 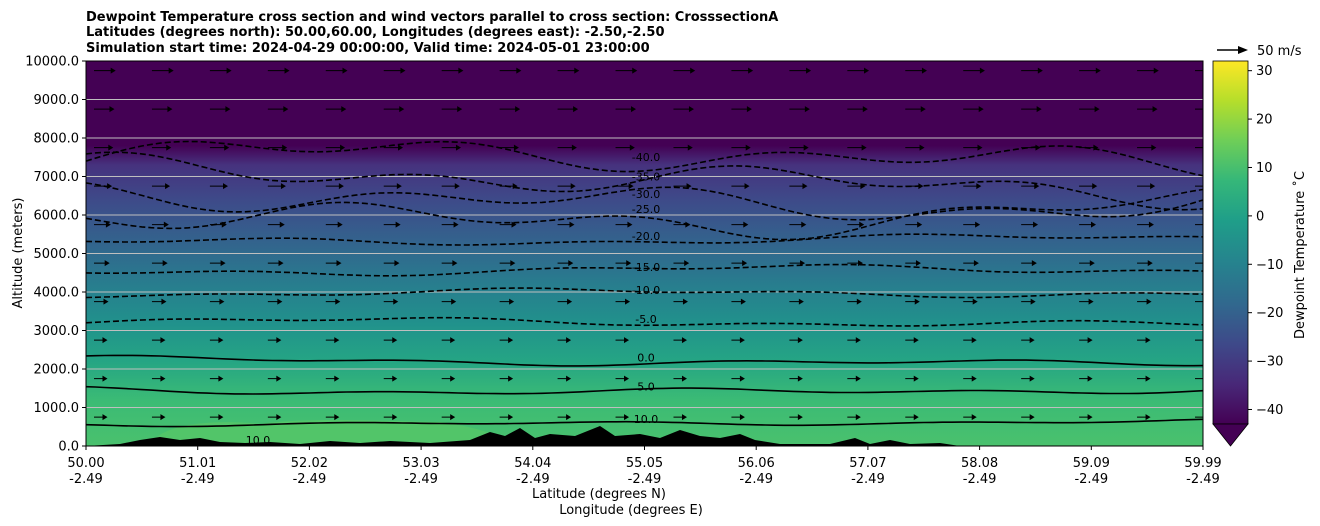 I want to click on y-tick-label: 1000.0, so click(x=57, y=408).